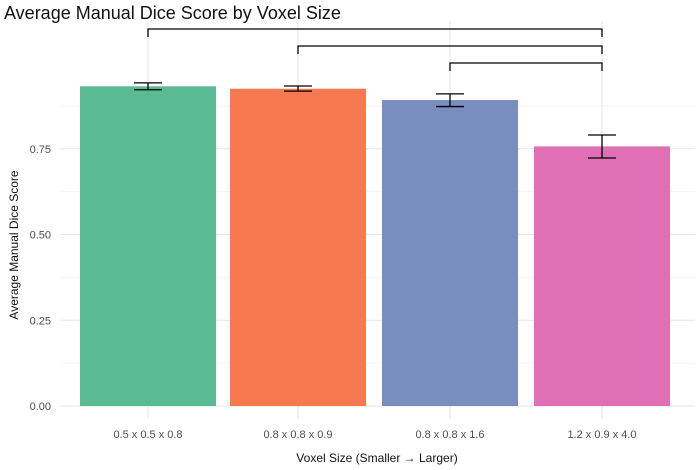 The width and height of the screenshot is (697, 470). Describe the element at coordinates (14, 245) in the screenshot. I see `y-axis-title: Average Manual Dice Score` at that location.